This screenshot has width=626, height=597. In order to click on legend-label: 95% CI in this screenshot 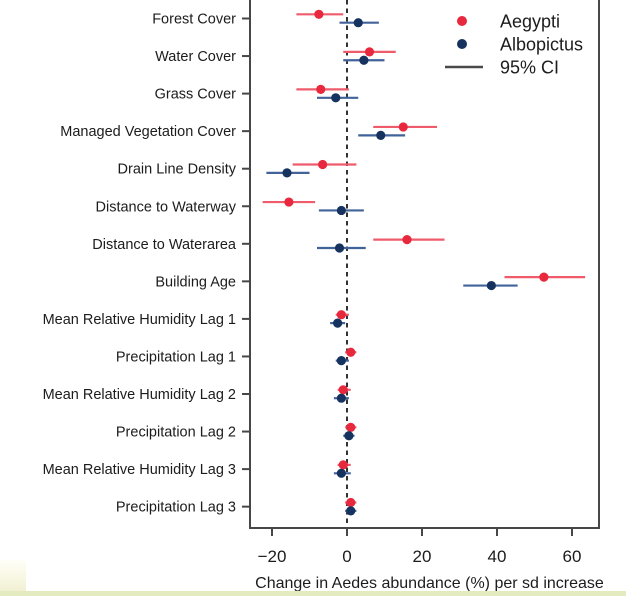, I will do `click(529, 68)`.